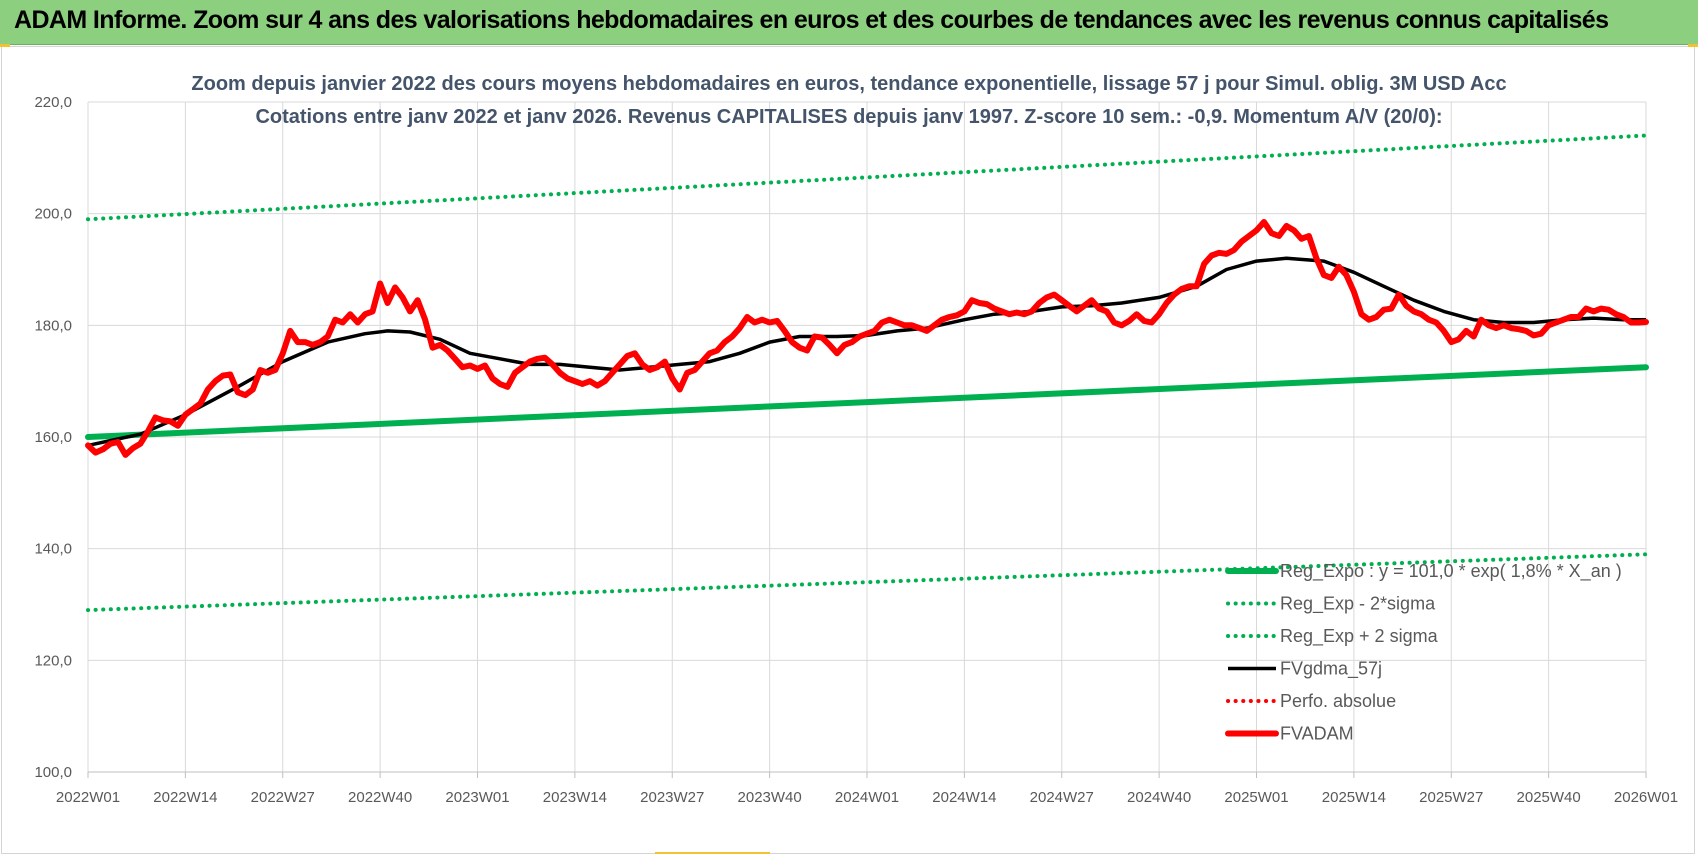 This screenshot has height=857, width=1698. Describe the element at coordinates (770, 797) in the screenshot. I see `x-tick-label: 2023W40` at that location.